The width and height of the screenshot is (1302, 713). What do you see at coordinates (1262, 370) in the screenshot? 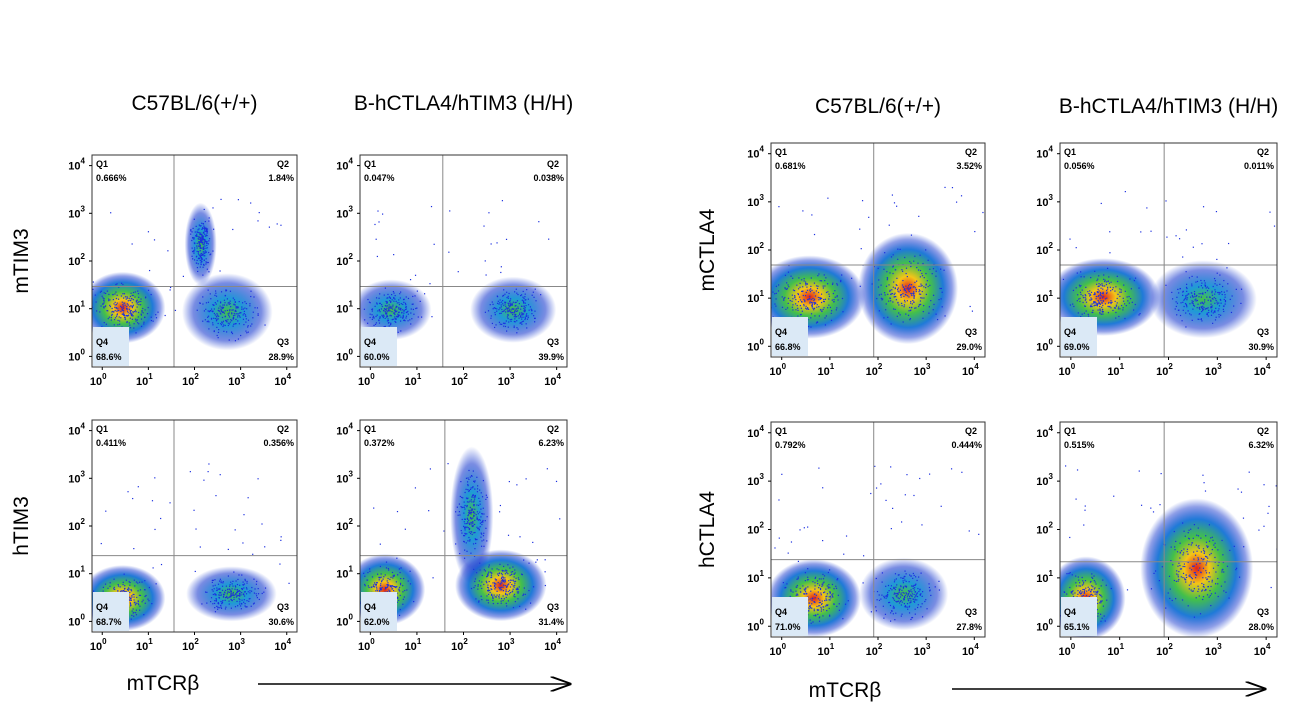
I see `tick-label: 10⁴` at bounding box center [1262, 370].